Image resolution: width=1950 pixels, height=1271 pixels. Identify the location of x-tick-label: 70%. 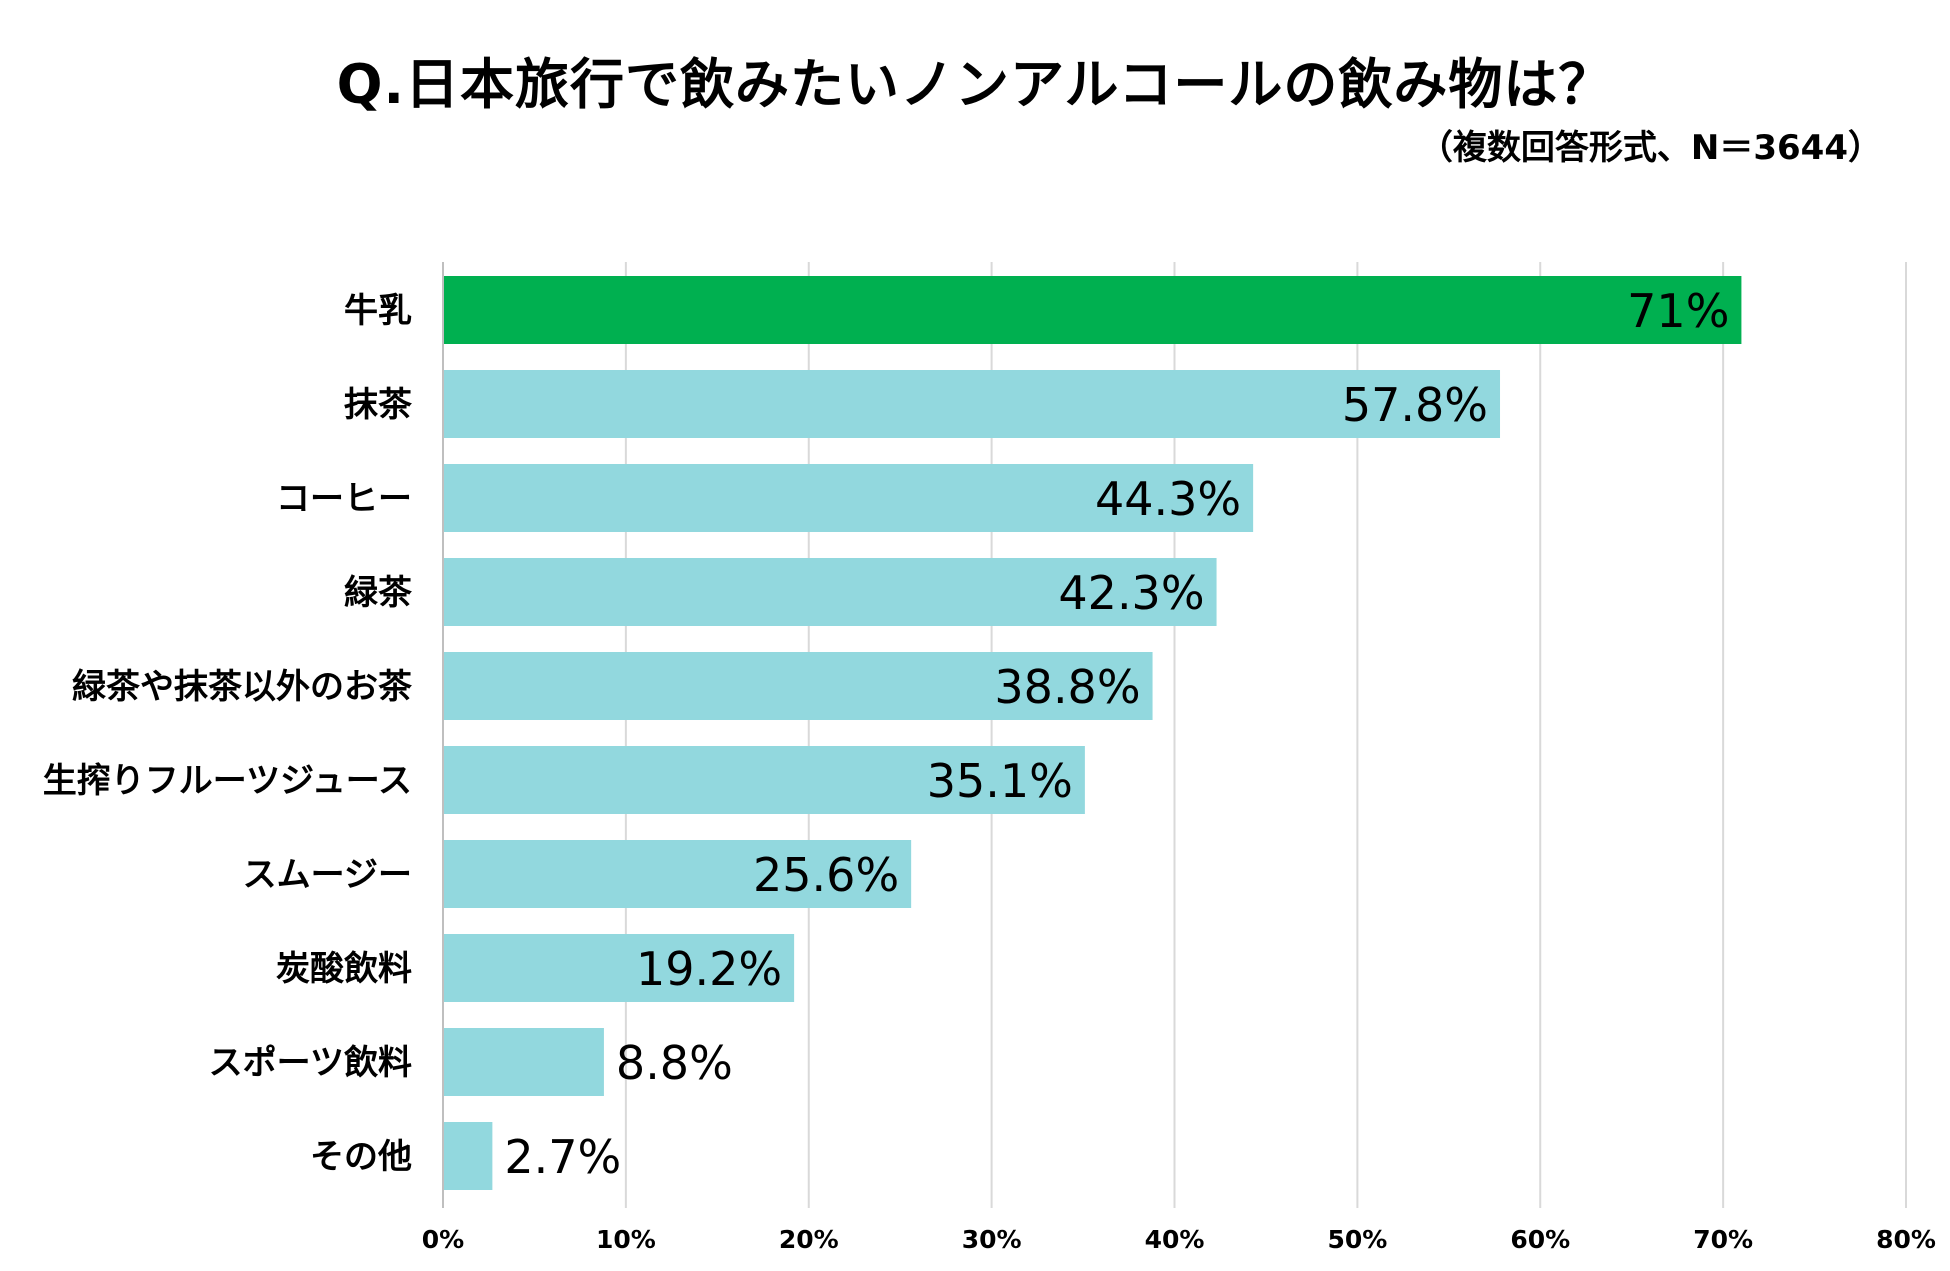
(1723, 1239).